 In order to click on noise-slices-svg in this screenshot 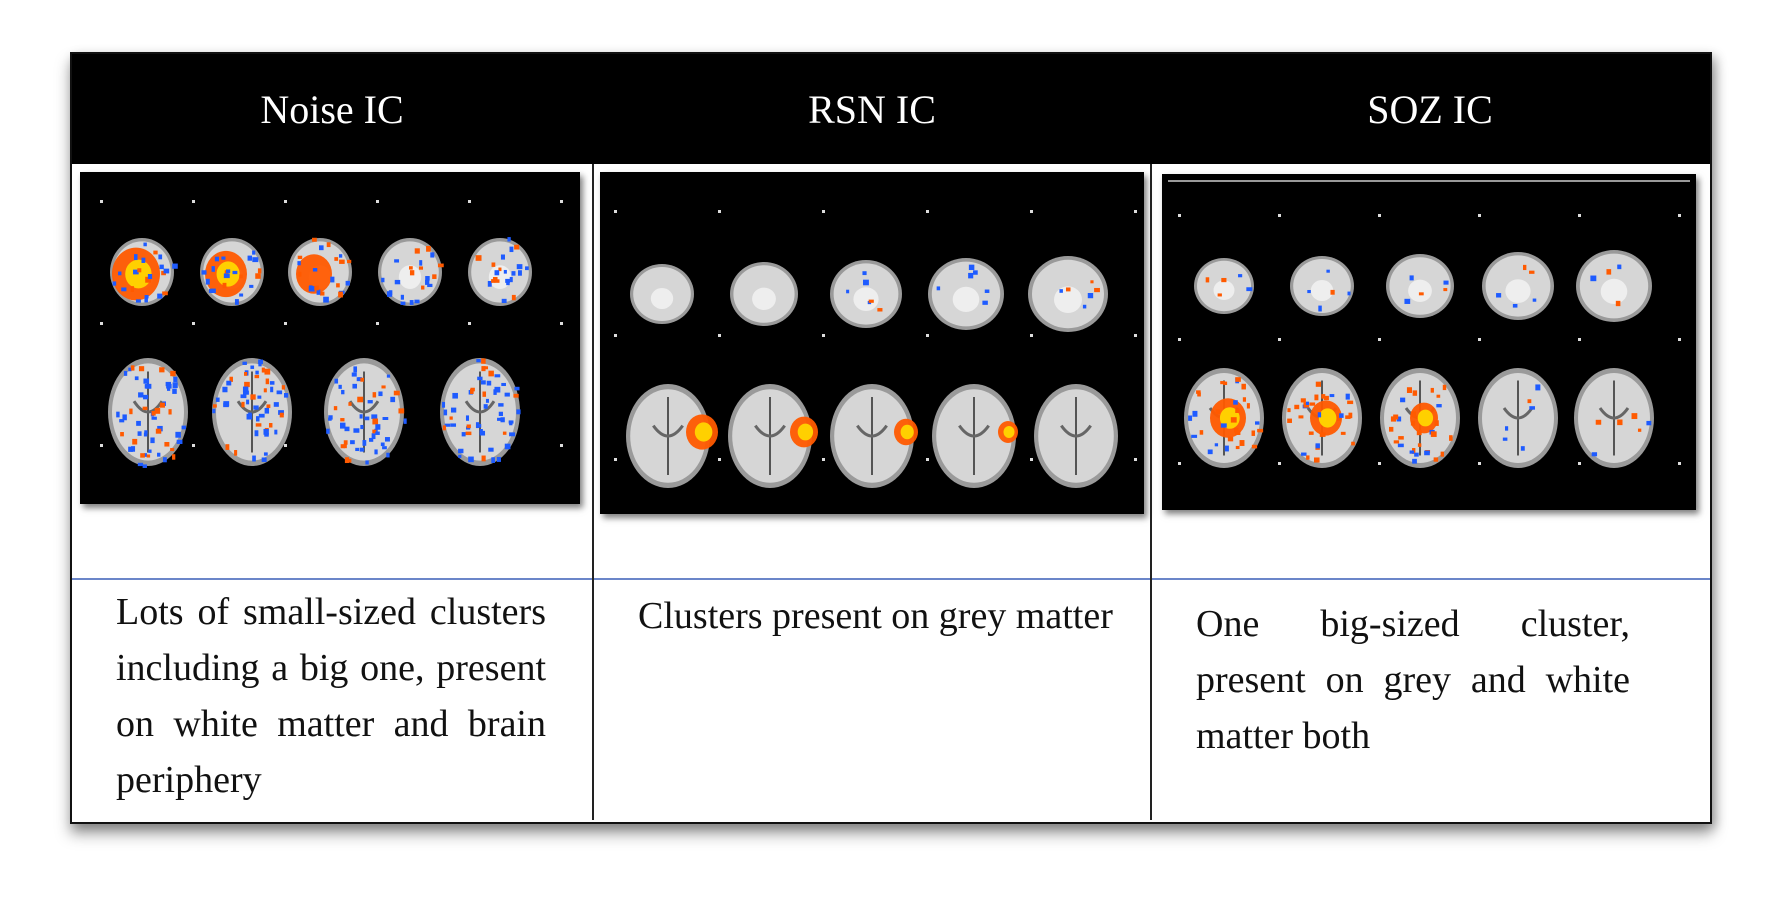, I will do `click(331, 334)`.